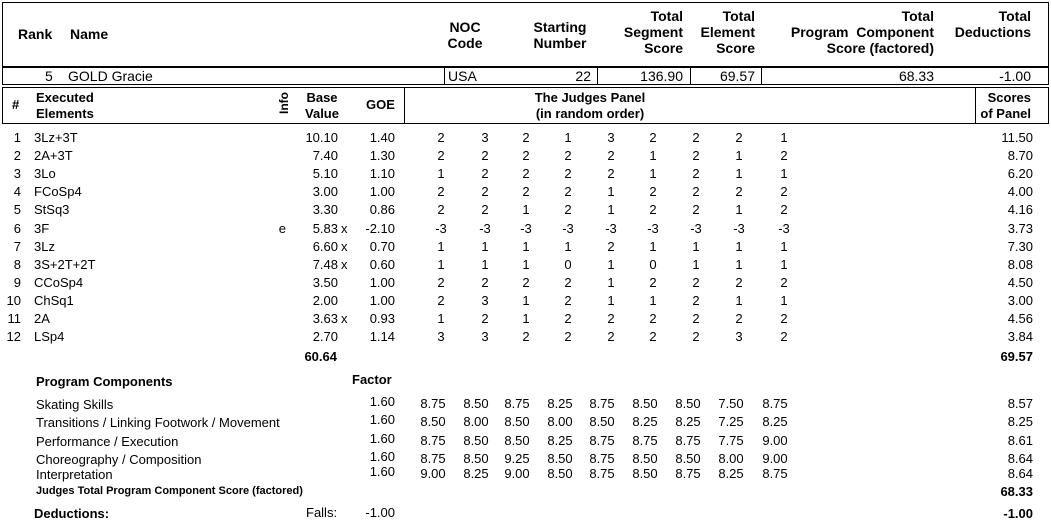 This screenshot has height=525, width=1051. I want to click on element-number: 11, so click(14, 318).